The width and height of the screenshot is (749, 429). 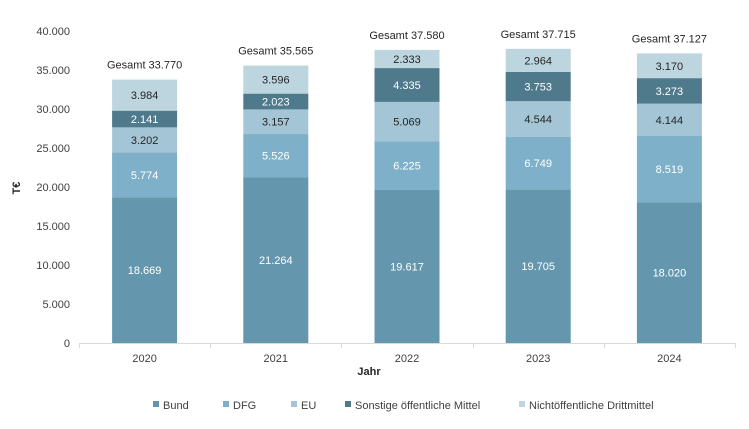 I want to click on y-tick-label: 15.000, so click(x=53, y=227).